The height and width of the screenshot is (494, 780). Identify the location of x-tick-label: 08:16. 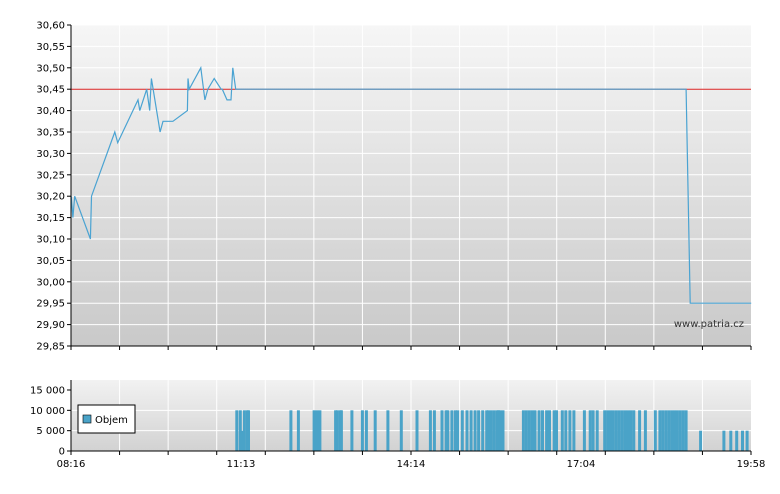
(71, 464).